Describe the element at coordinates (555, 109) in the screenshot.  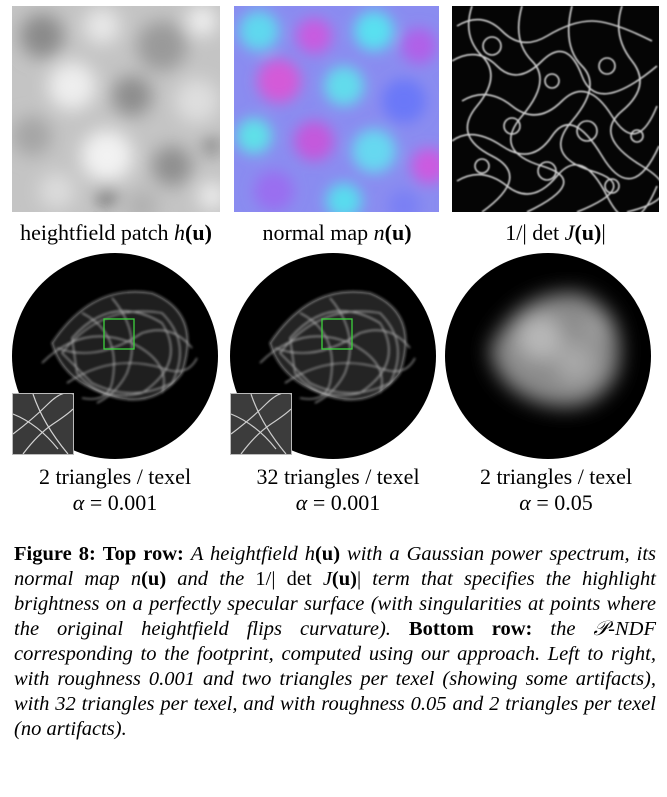
I see `inverse-jacobian-image` at that location.